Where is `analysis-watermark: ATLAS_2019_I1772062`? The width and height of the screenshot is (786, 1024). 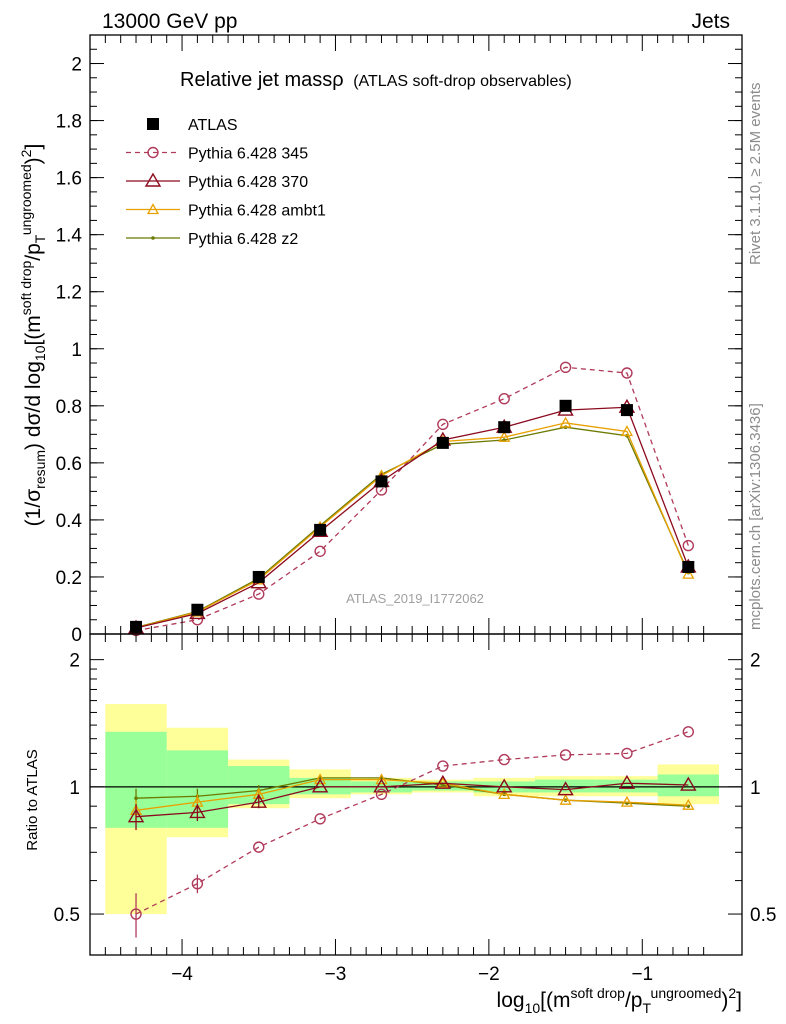 analysis-watermark: ATLAS_2019_I1772062 is located at coordinates (415, 598).